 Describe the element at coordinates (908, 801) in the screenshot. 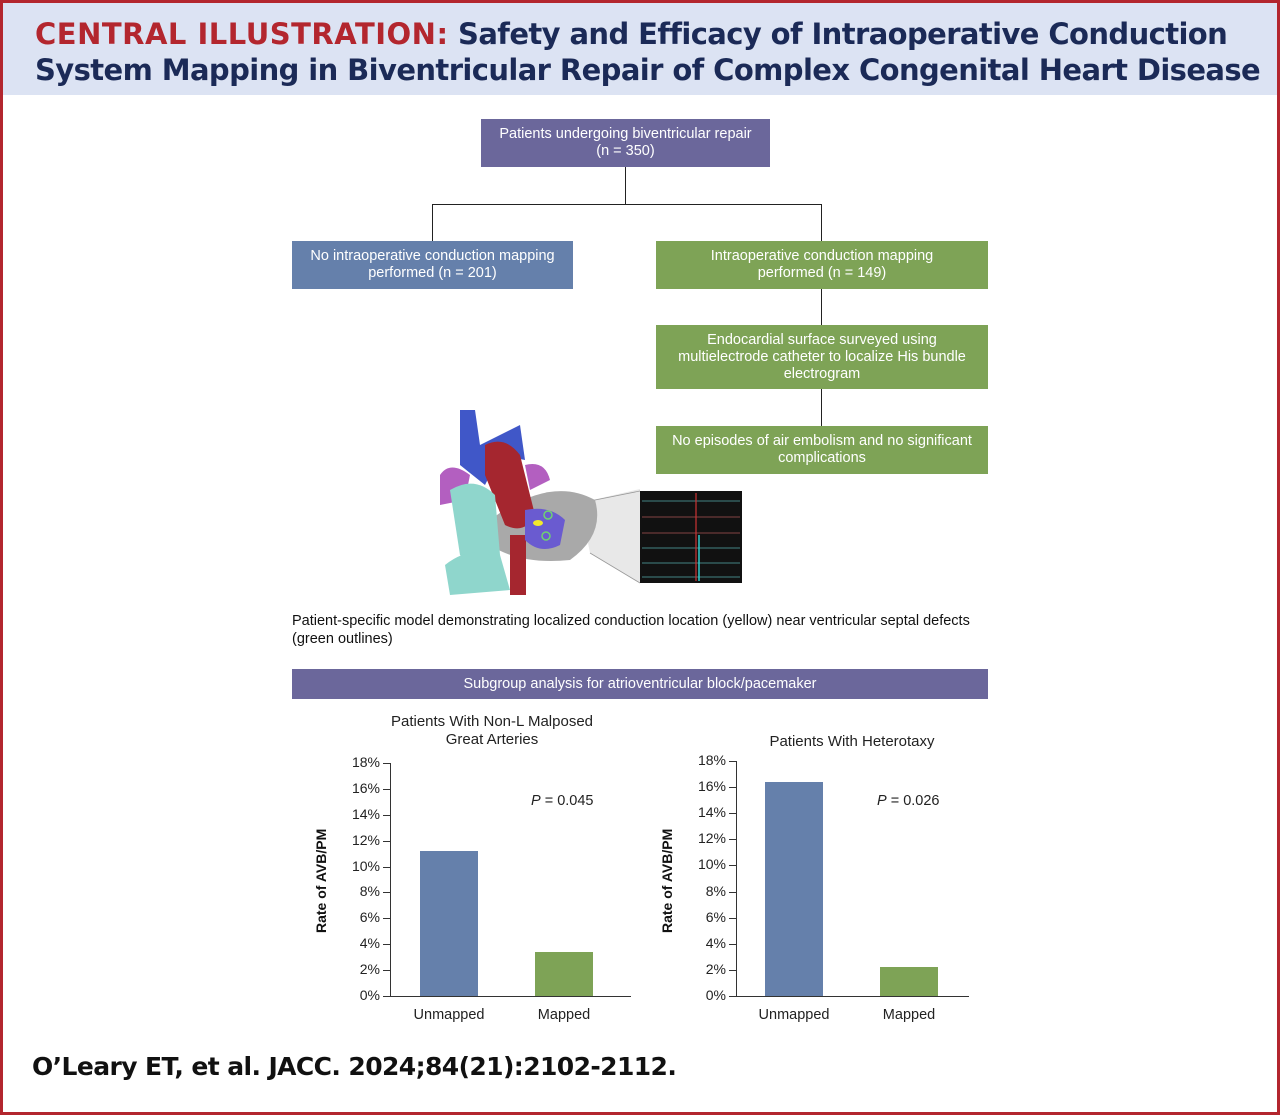

I see `p-value: P = 0.026` at that location.